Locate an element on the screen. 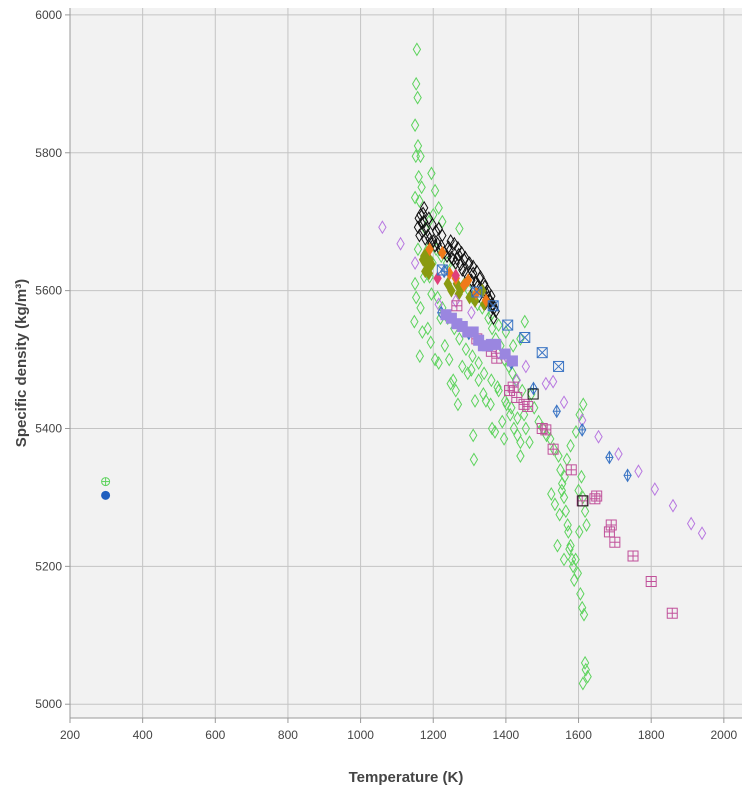 The image size is (753, 797). y-axis-title: Specific density (kg/m³) is located at coordinates (21, 363).